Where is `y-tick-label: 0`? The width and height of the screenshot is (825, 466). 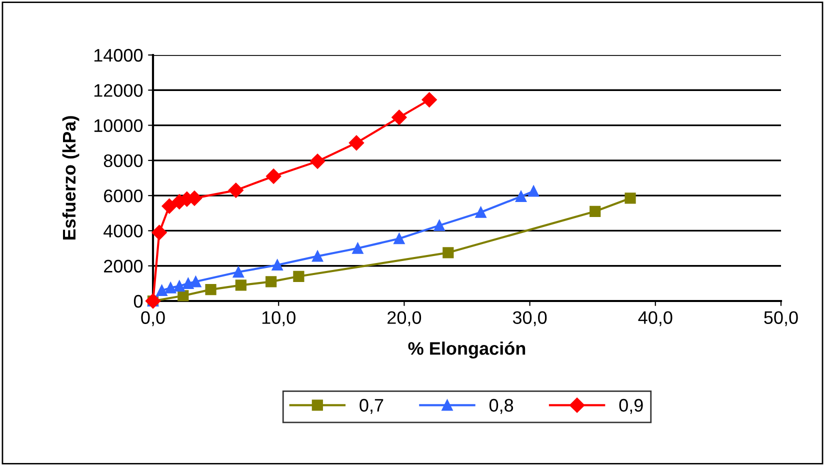 y-tick-label: 0 is located at coordinates (138, 301).